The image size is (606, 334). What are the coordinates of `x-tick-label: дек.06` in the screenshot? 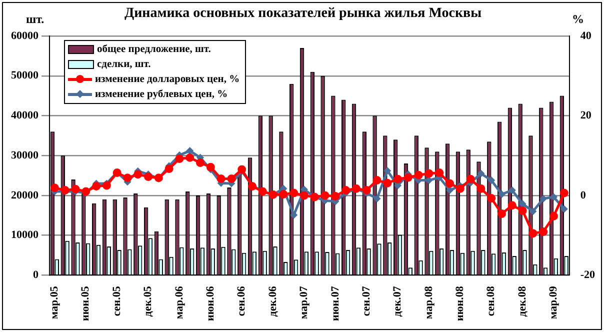 It's located at (272, 301).